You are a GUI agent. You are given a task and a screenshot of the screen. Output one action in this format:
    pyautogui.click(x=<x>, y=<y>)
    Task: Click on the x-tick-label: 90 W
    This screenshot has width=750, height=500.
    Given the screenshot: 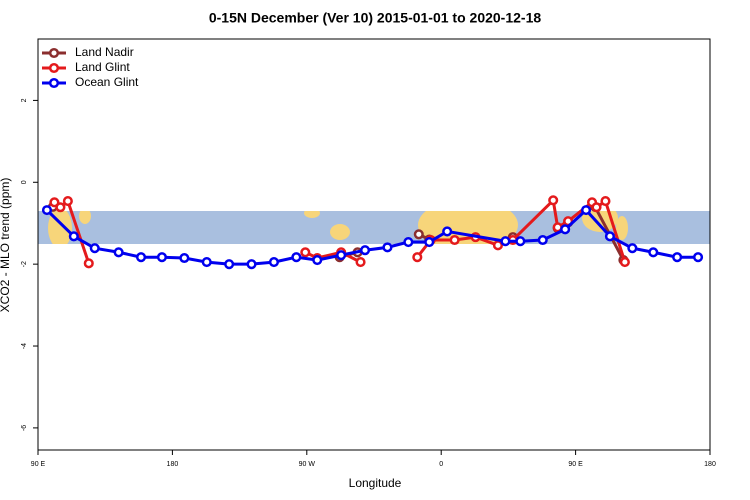 What is the action you would take?
    pyautogui.click(x=307, y=464)
    